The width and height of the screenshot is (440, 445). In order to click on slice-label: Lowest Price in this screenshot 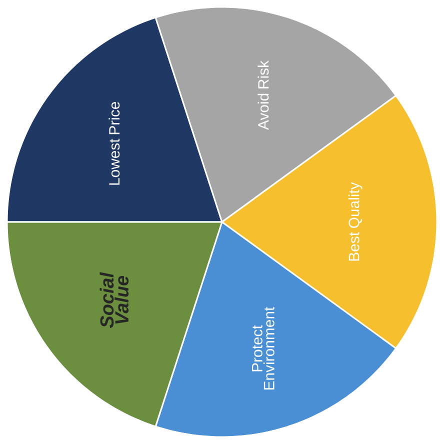, I will do `click(114, 143)`.